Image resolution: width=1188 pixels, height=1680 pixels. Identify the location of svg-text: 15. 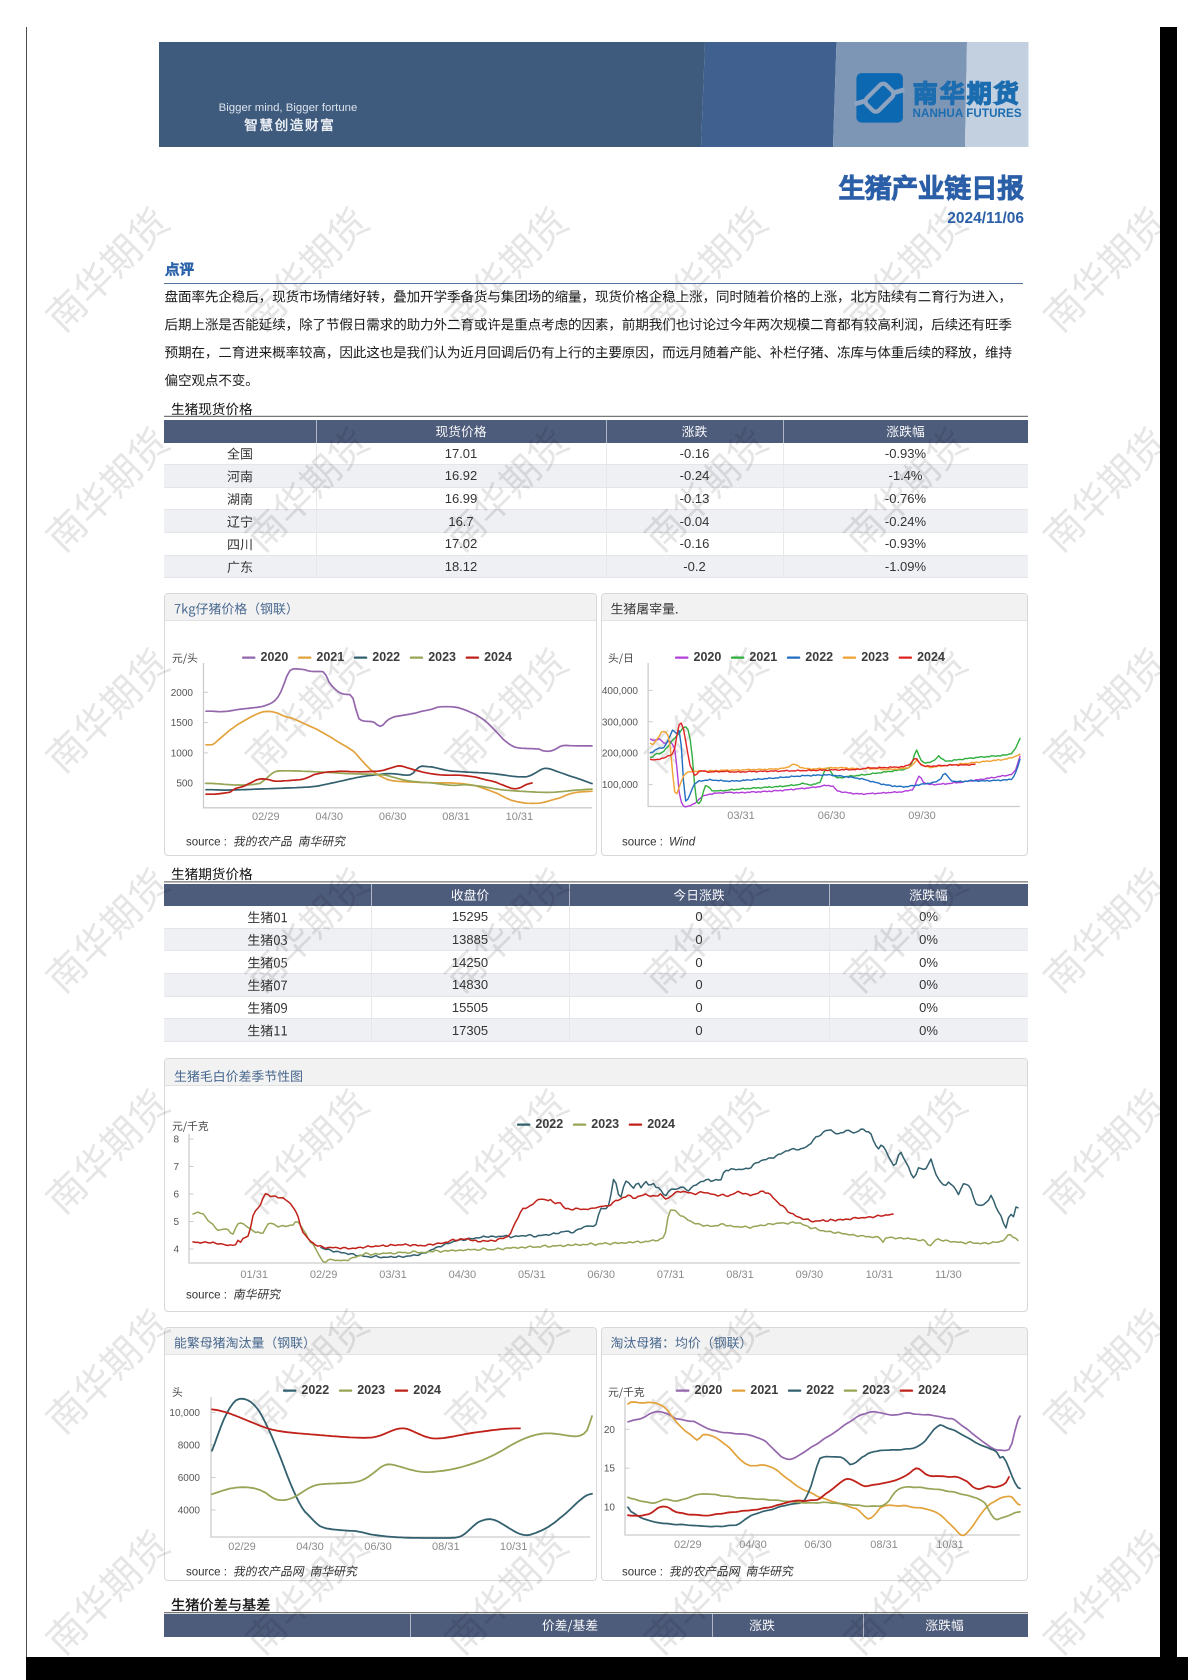
(610, 1469).